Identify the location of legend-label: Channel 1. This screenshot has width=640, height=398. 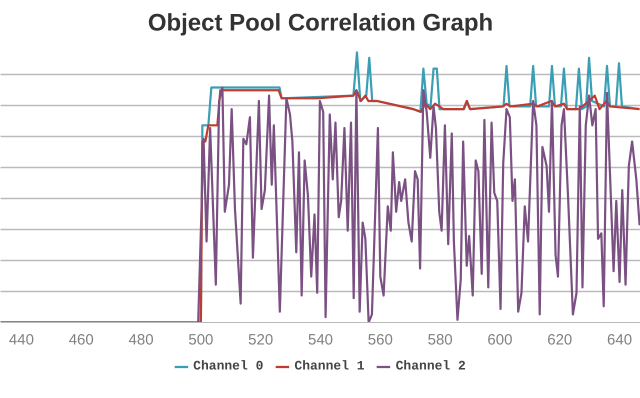
(329, 366).